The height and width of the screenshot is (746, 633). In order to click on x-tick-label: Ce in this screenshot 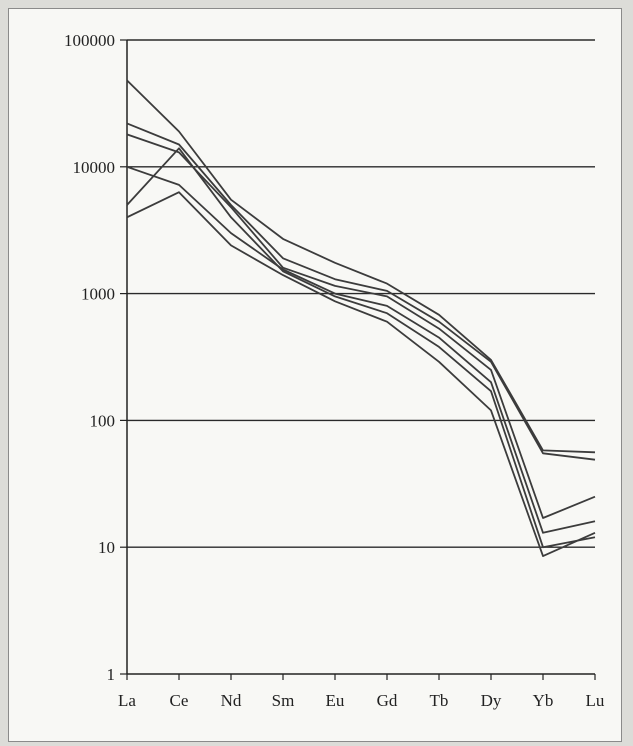, I will do `click(179, 700)`.